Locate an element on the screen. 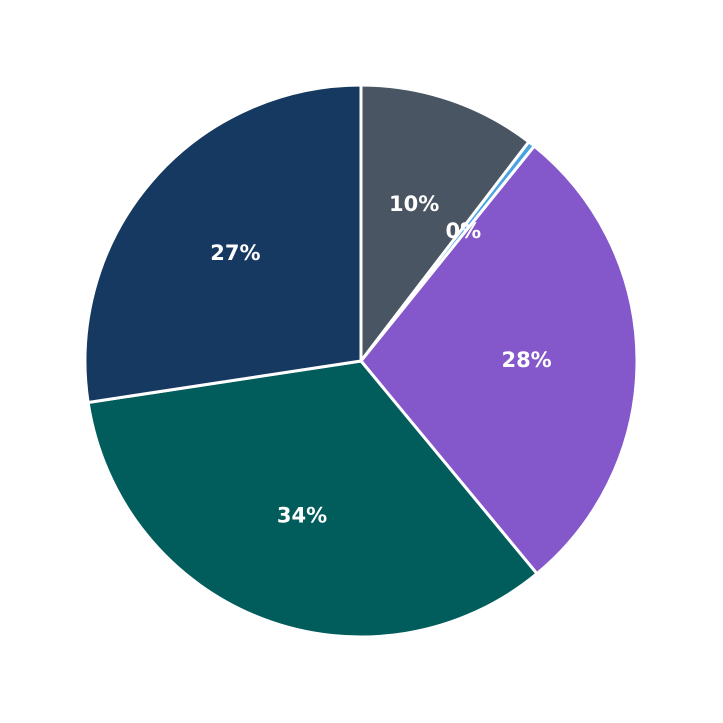  slice-label-3: 34% is located at coordinates (302, 516).